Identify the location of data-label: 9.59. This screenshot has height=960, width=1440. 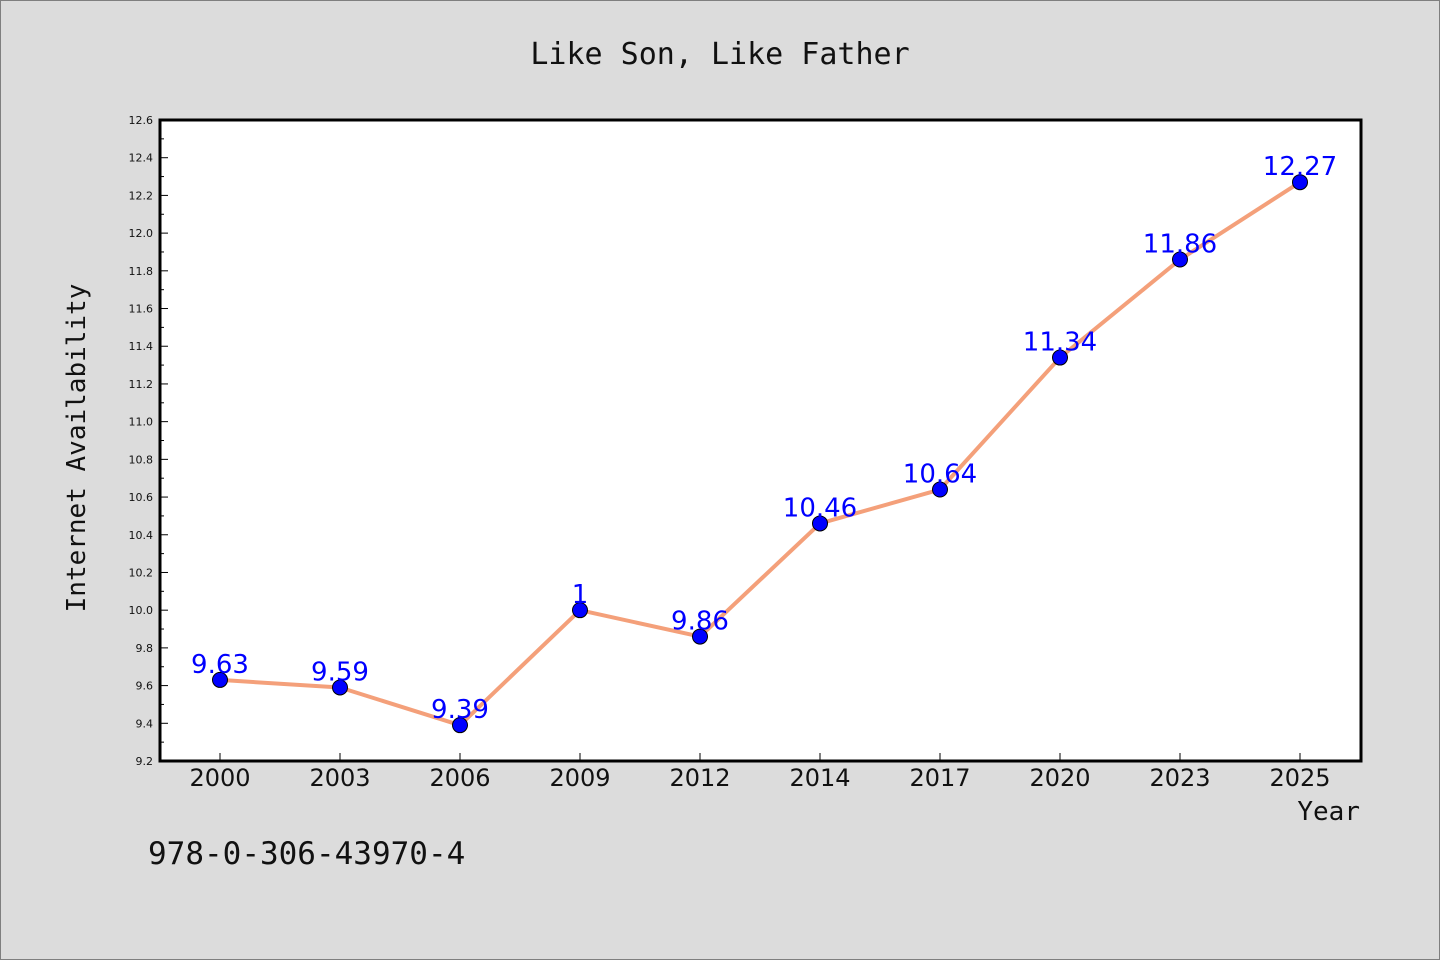
(340, 672).